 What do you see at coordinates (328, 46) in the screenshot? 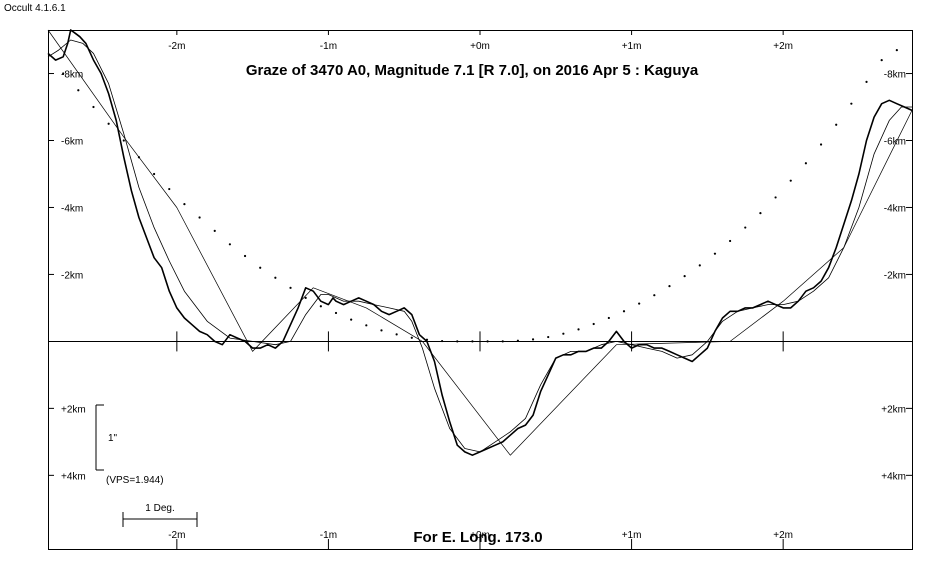
I see `x-tick-label-top: -1m` at bounding box center [328, 46].